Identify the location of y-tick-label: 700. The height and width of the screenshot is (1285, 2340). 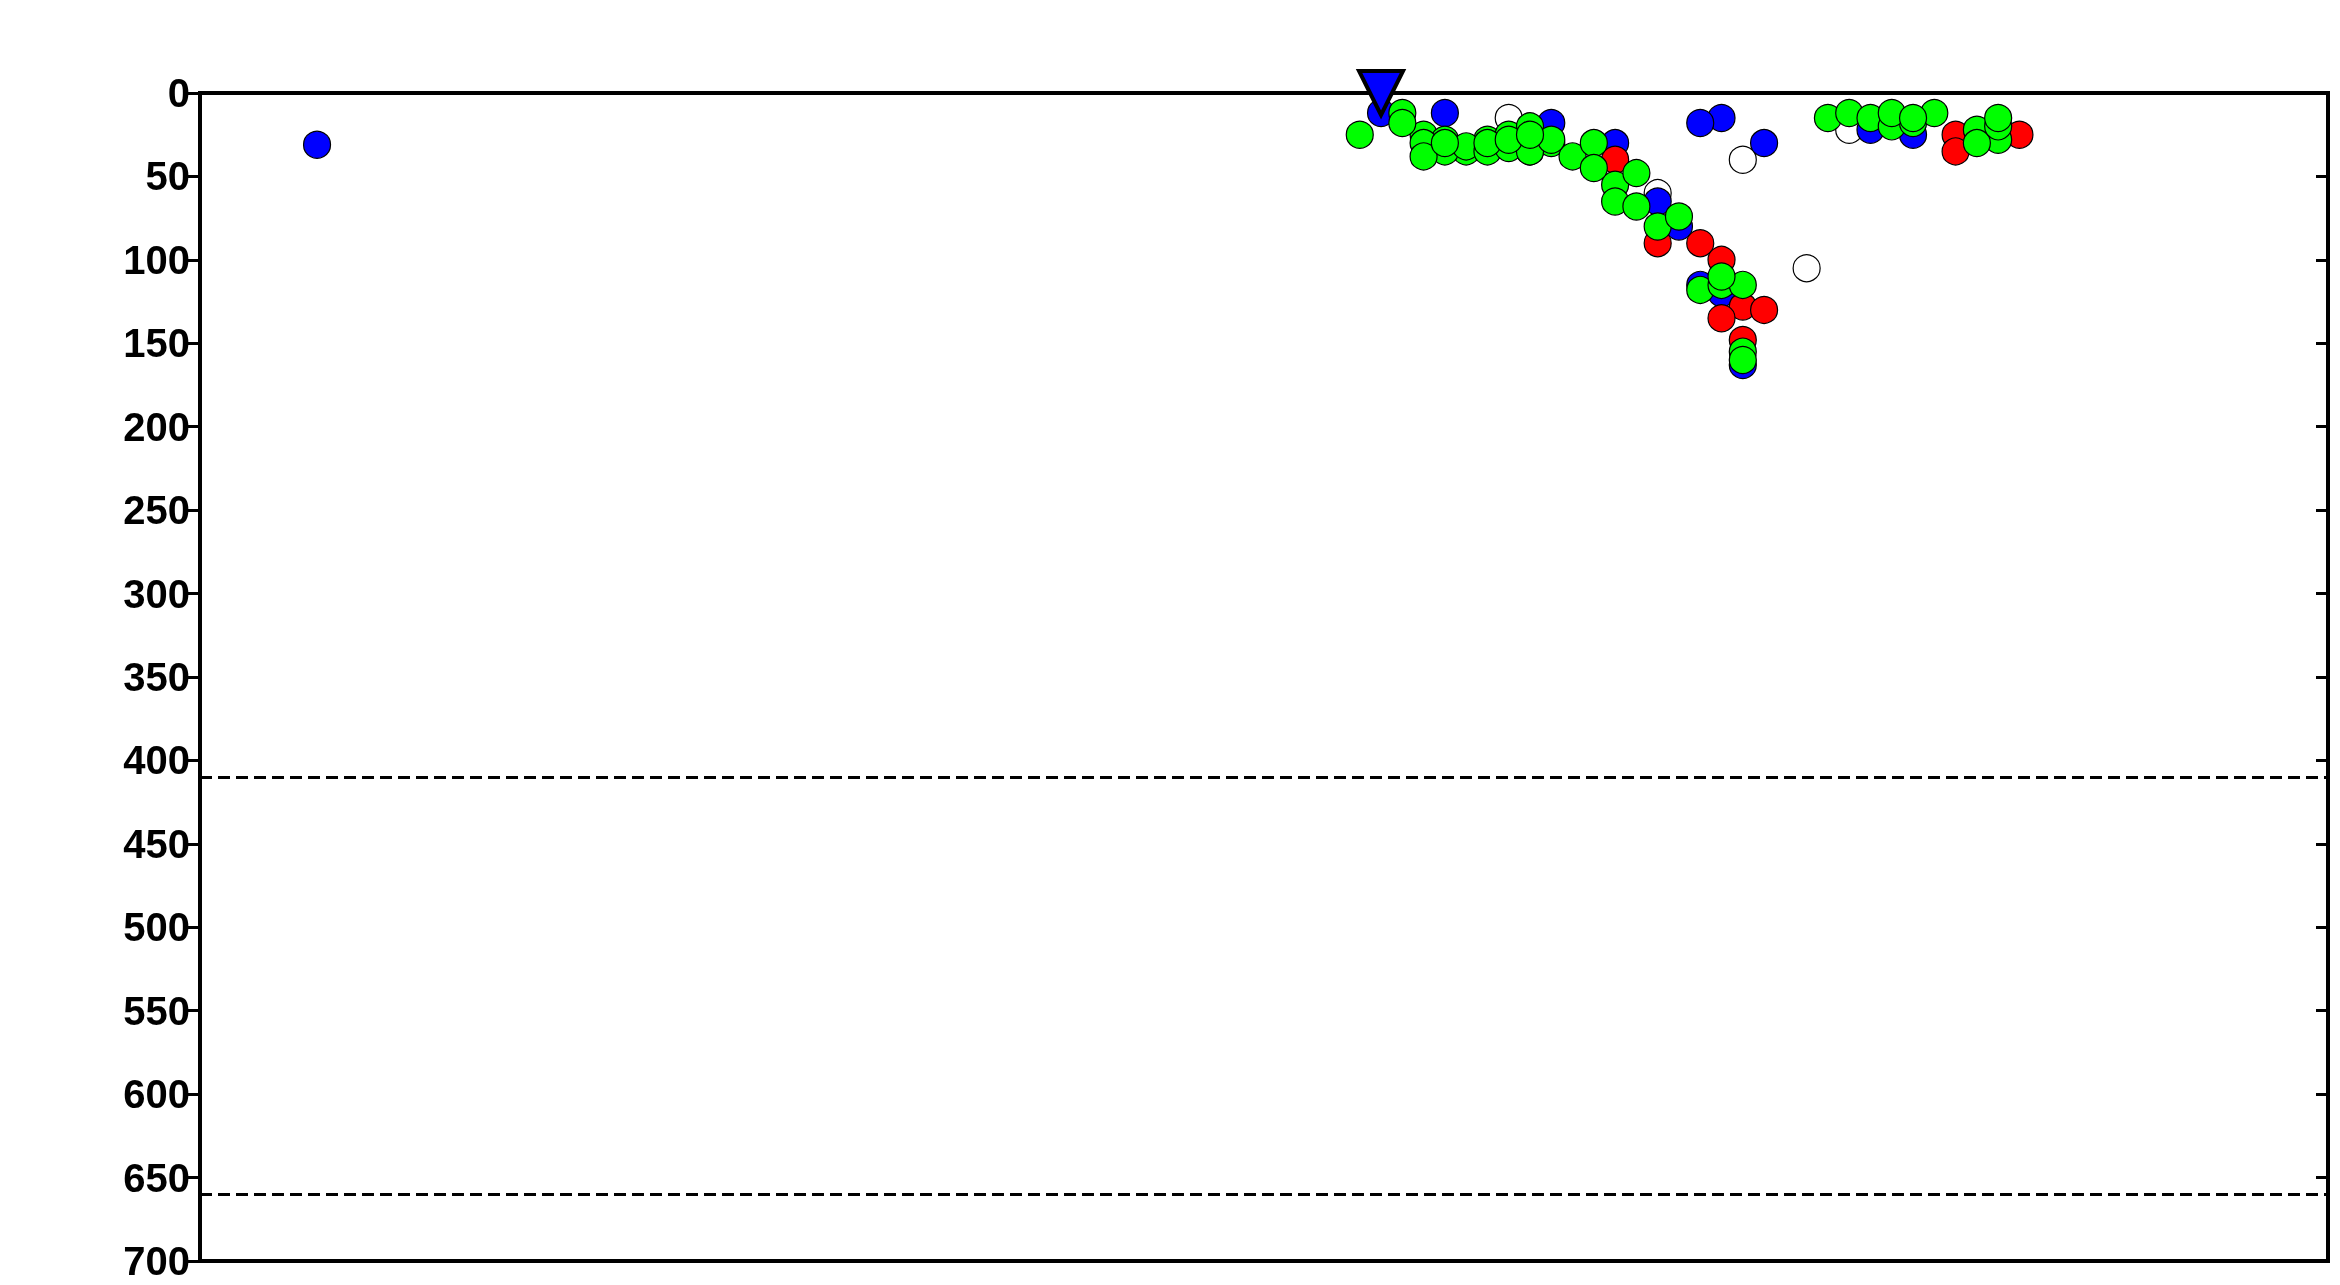
(156, 1261).